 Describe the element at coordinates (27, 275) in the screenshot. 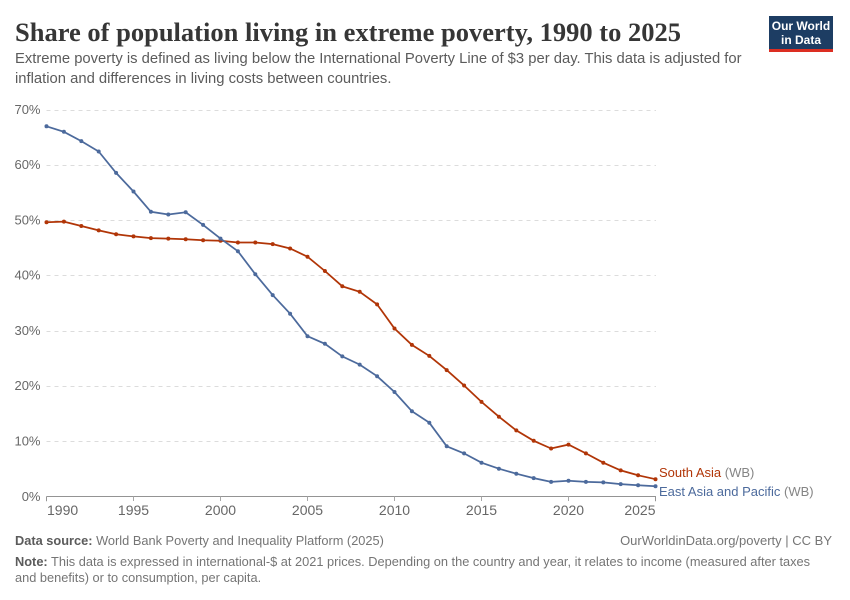

I see `svg-text: 40%` at that location.